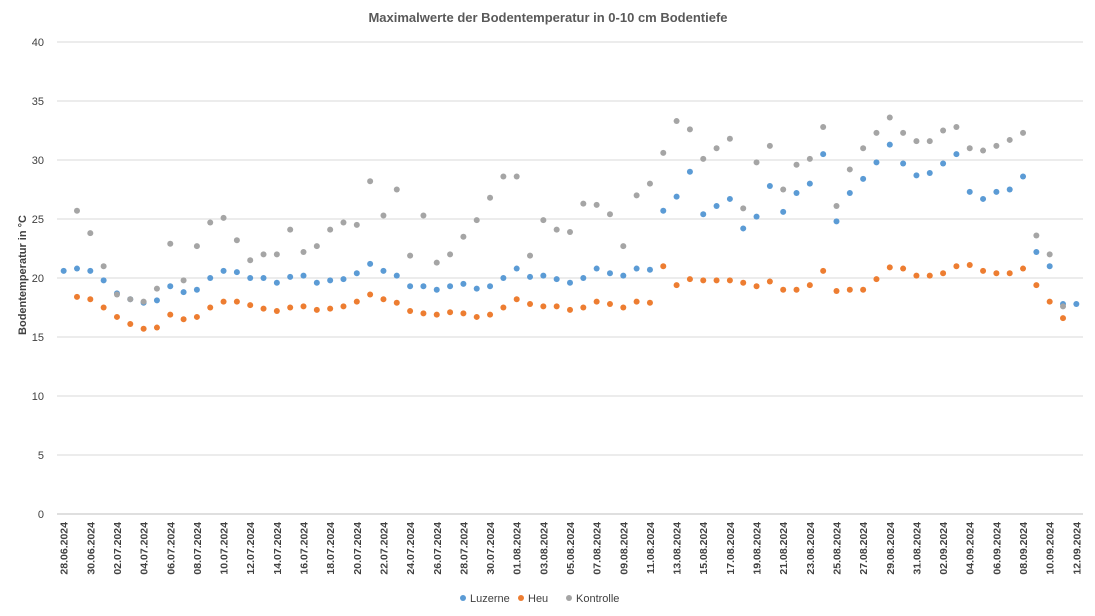  Describe the element at coordinates (384, 548) in the screenshot. I see `x-tick-label: 22.07.2024` at that location.